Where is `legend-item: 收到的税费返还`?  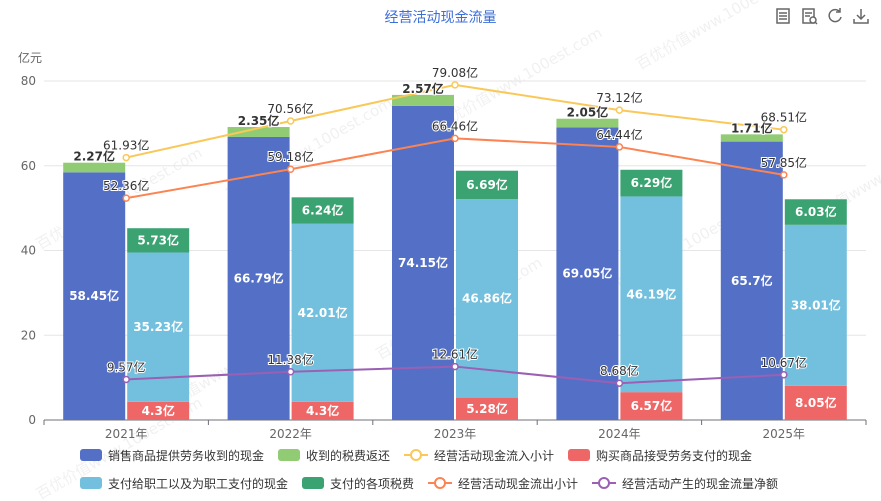 legend-item: 收到的税费返还 is located at coordinates (334, 455).